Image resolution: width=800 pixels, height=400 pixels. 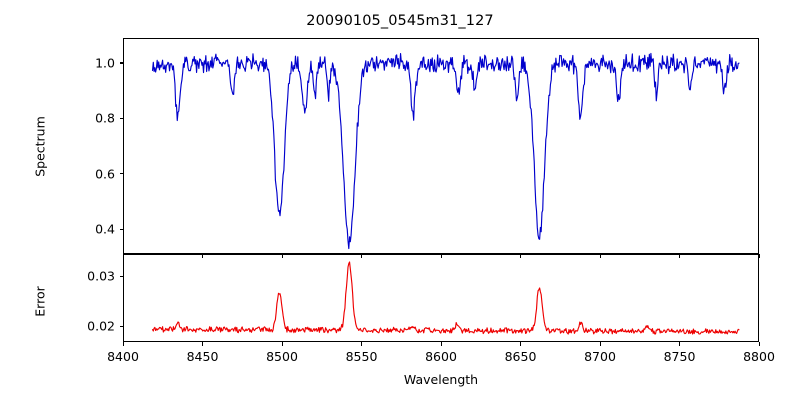 I want to click on x-tick-label-6: 8700, so click(x=600, y=356).